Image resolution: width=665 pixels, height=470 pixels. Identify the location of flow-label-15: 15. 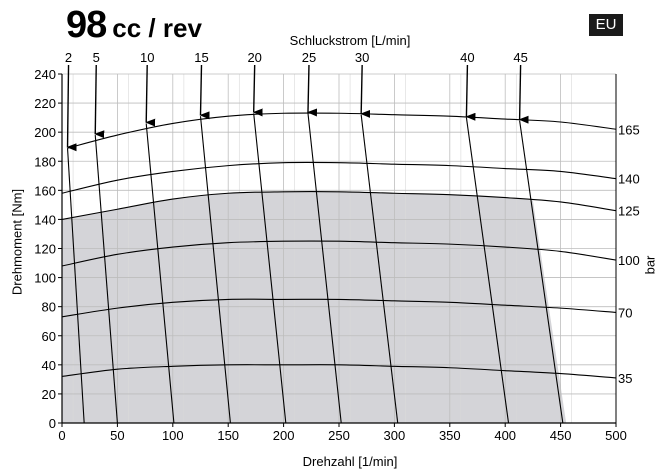
(201, 57).